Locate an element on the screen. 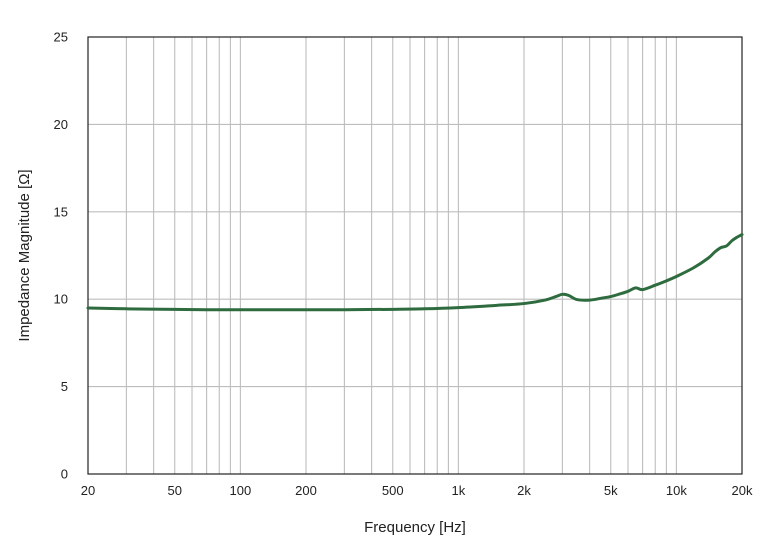 This screenshot has width=765, height=545. x-tick-label: 2k is located at coordinates (524, 490).